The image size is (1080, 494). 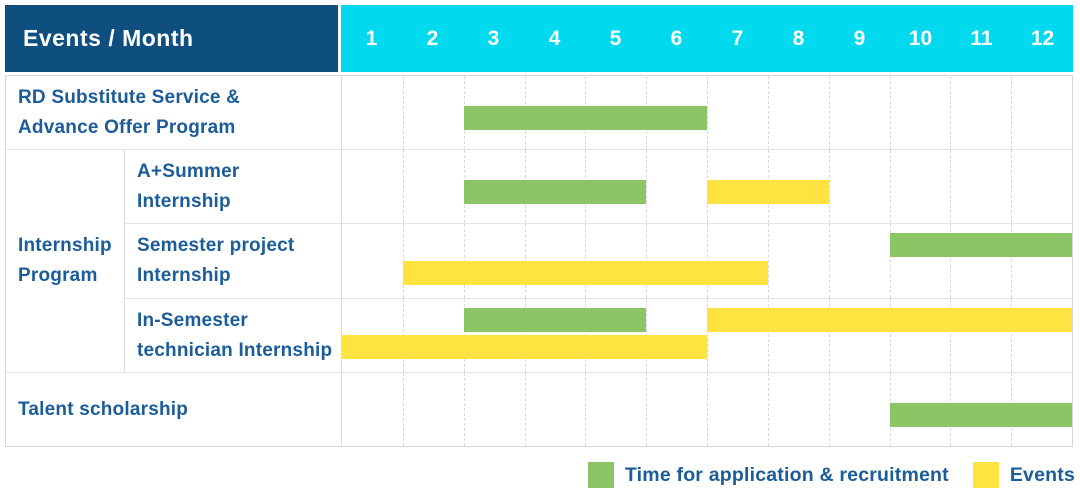 What do you see at coordinates (1042, 474) in the screenshot?
I see `legend-label-events: Events` at bounding box center [1042, 474].